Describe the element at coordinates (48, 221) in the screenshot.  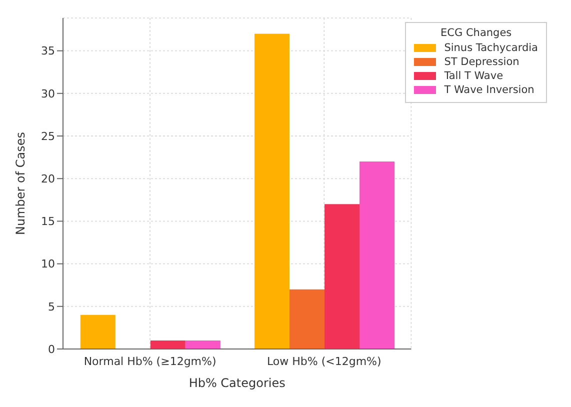
I see `y-tick-label: 15` at that location.